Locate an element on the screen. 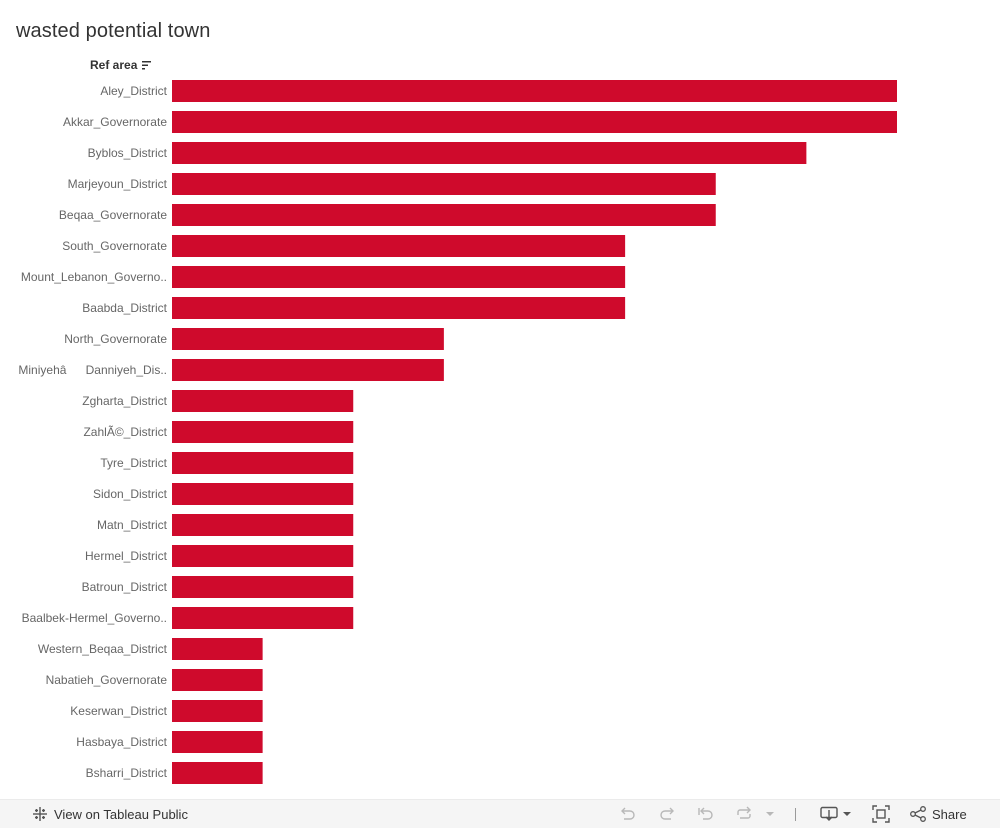 This screenshot has height=828, width=1000. share-button: Share is located at coordinates (941, 814).